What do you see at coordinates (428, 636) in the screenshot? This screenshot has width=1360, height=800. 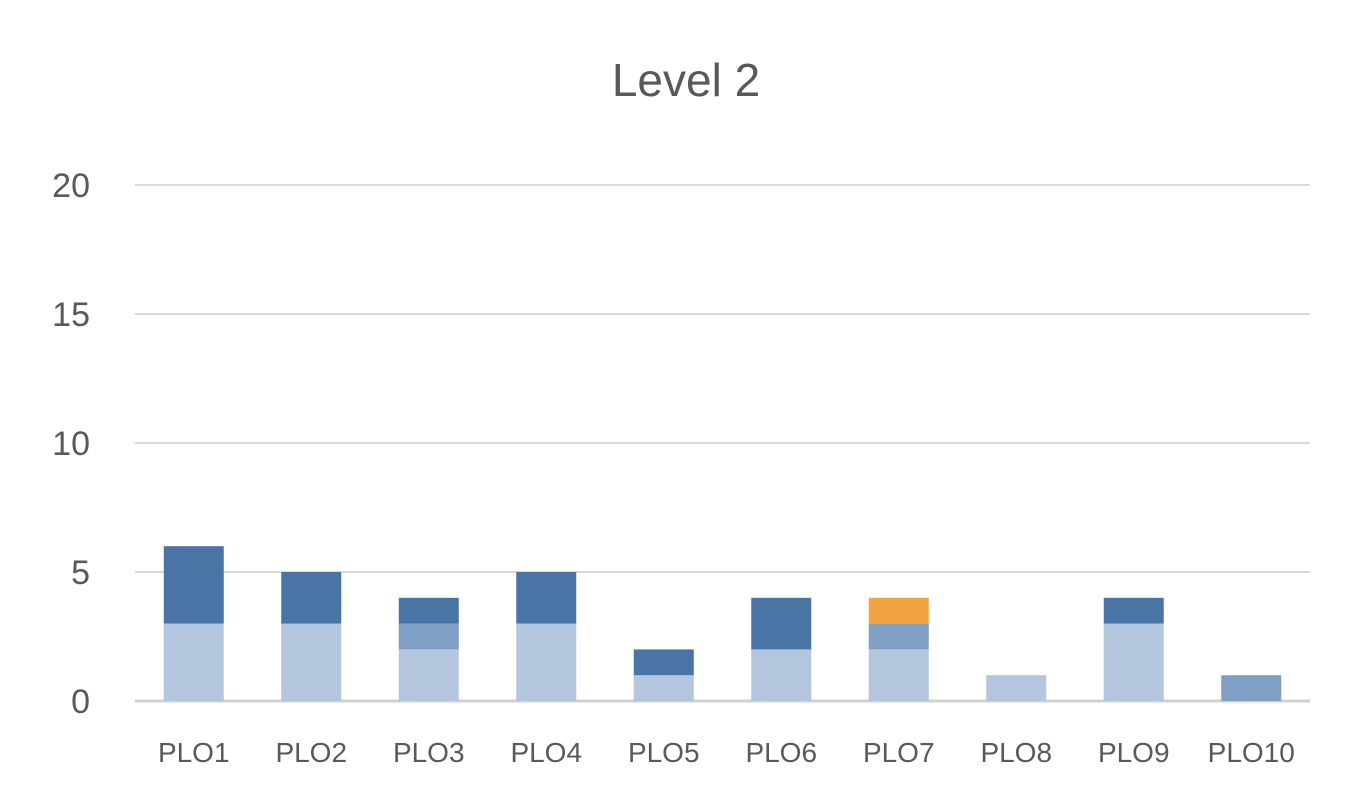 I see `bar-segment-plo3-series2` at bounding box center [428, 636].